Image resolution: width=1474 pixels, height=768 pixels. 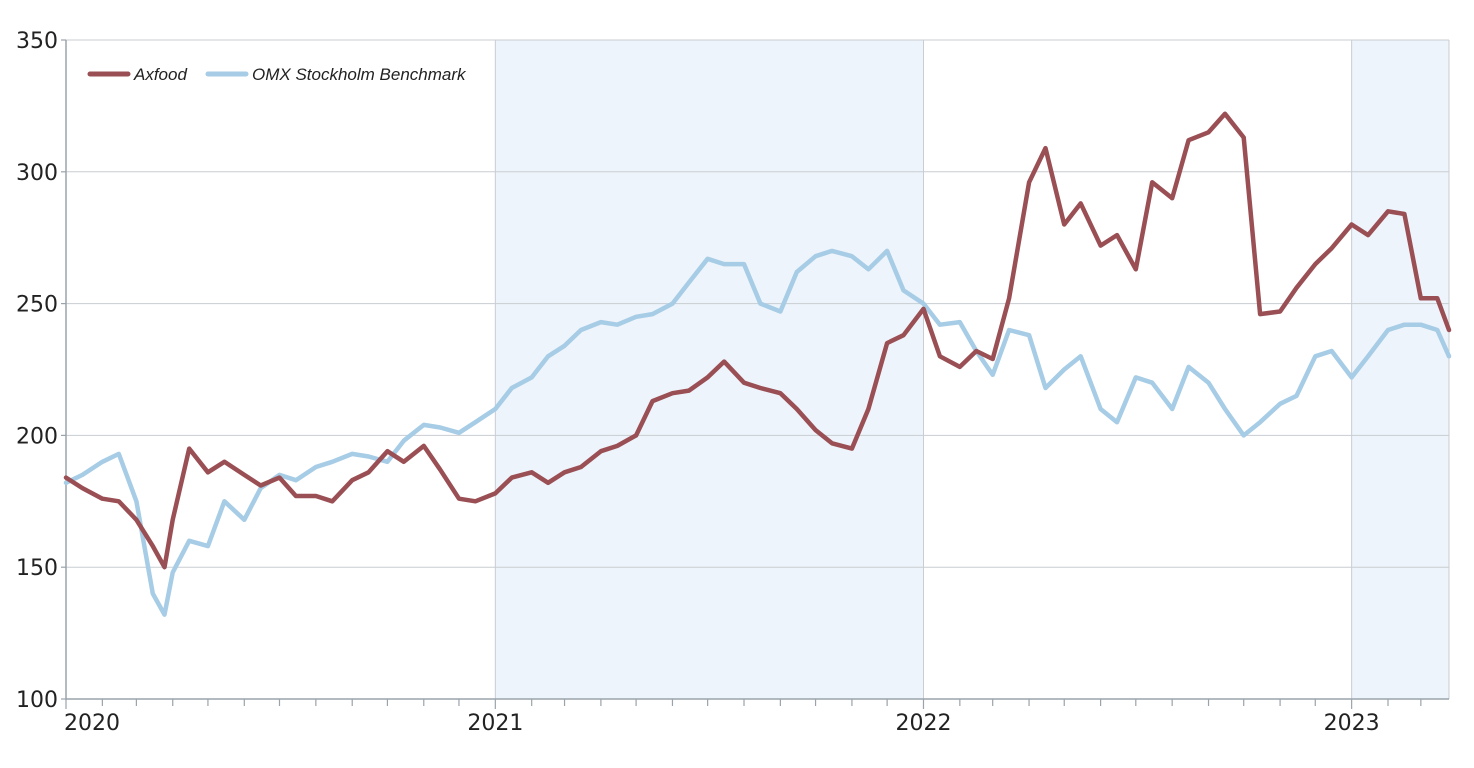 I want to click on ytick-label: 250, so click(x=37, y=305).